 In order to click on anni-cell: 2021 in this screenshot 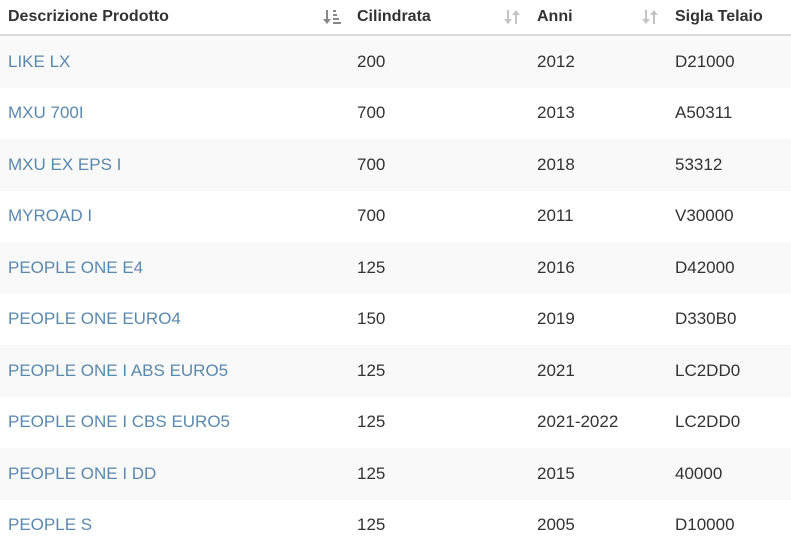, I will do `click(598, 371)`.